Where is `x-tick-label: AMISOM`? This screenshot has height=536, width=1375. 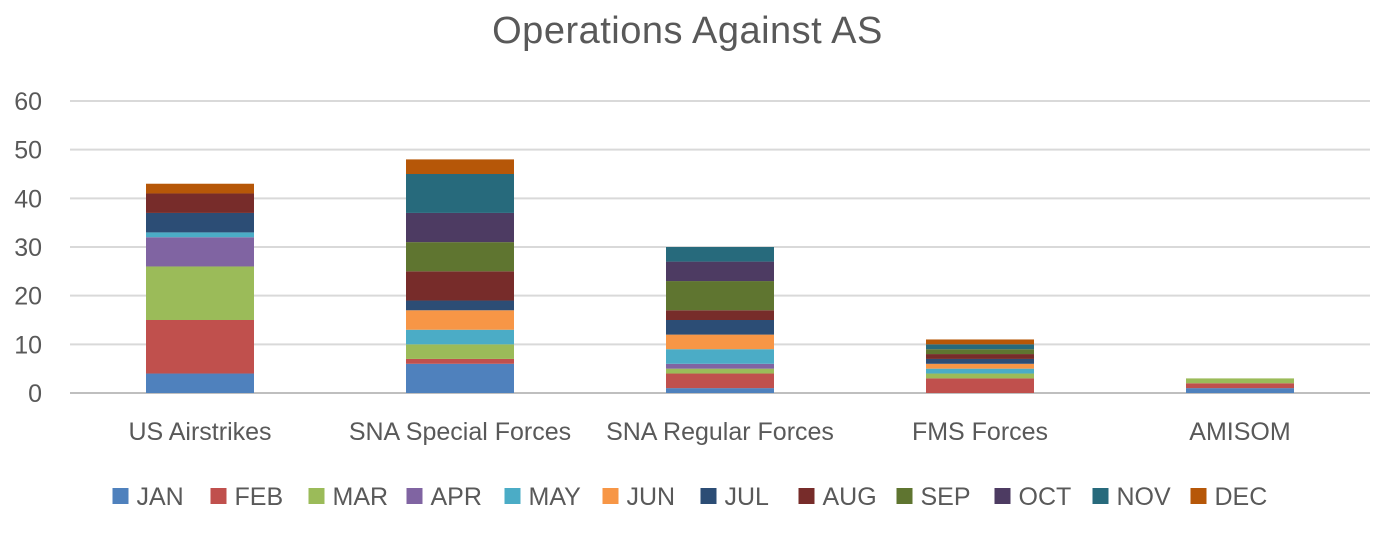
x-tick-label: AMISOM is located at coordinates (1239, 432).